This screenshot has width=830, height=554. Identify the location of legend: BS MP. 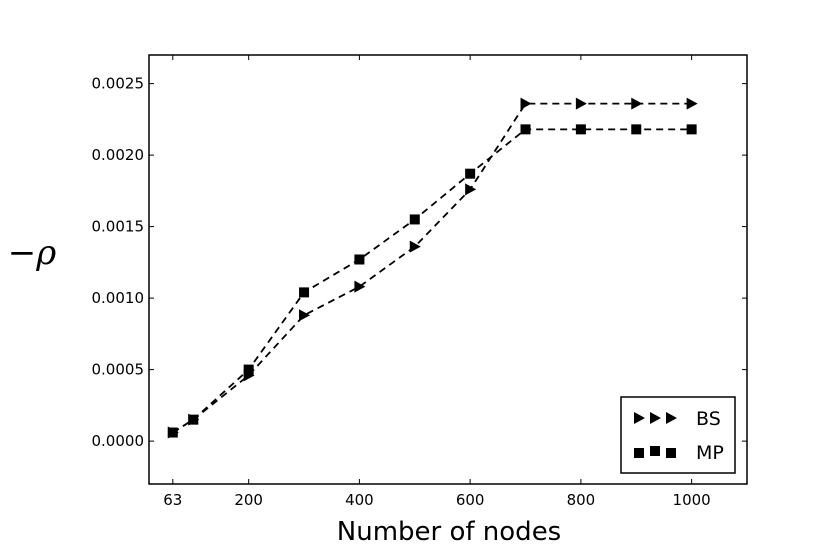
(678, 435).